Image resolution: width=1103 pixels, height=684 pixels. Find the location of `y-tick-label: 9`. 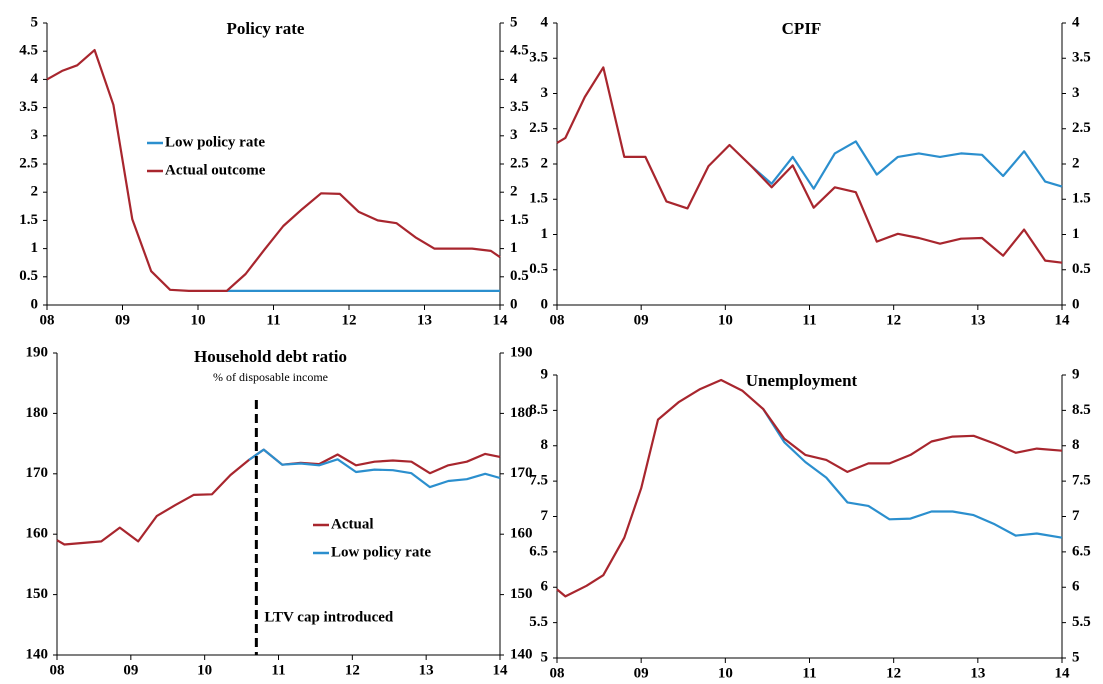

y-tick-label: 9 is located at coordinates (545, 374).